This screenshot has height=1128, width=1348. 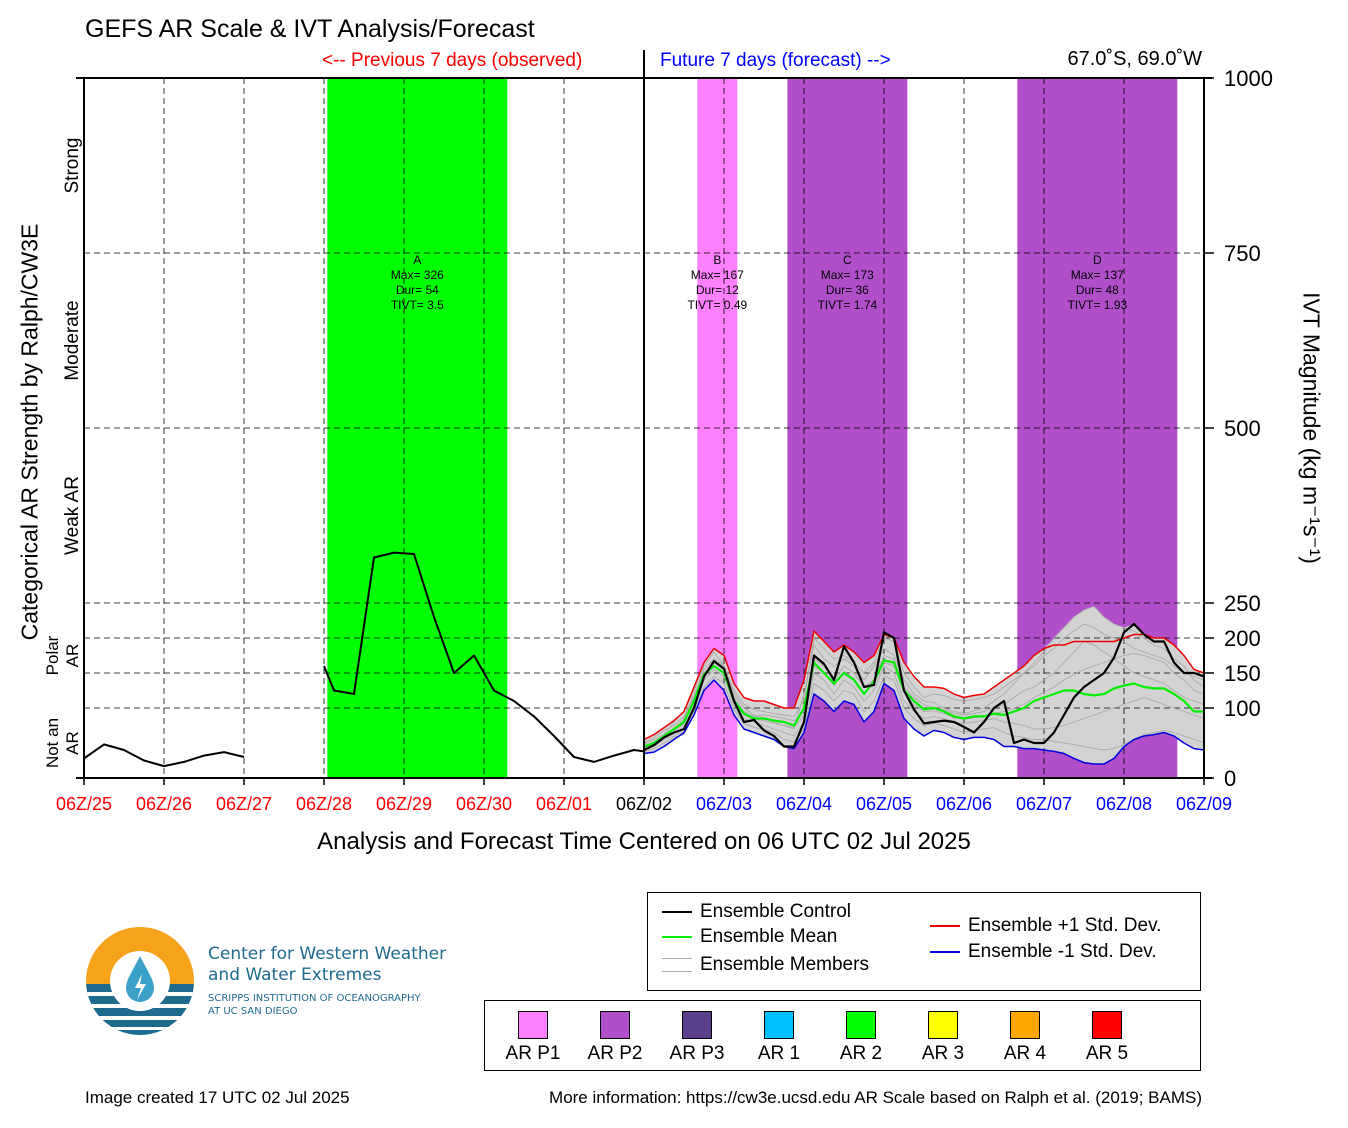 I want to click on scale-item-ar-3: AR 3, so click(x=943, y=1038).